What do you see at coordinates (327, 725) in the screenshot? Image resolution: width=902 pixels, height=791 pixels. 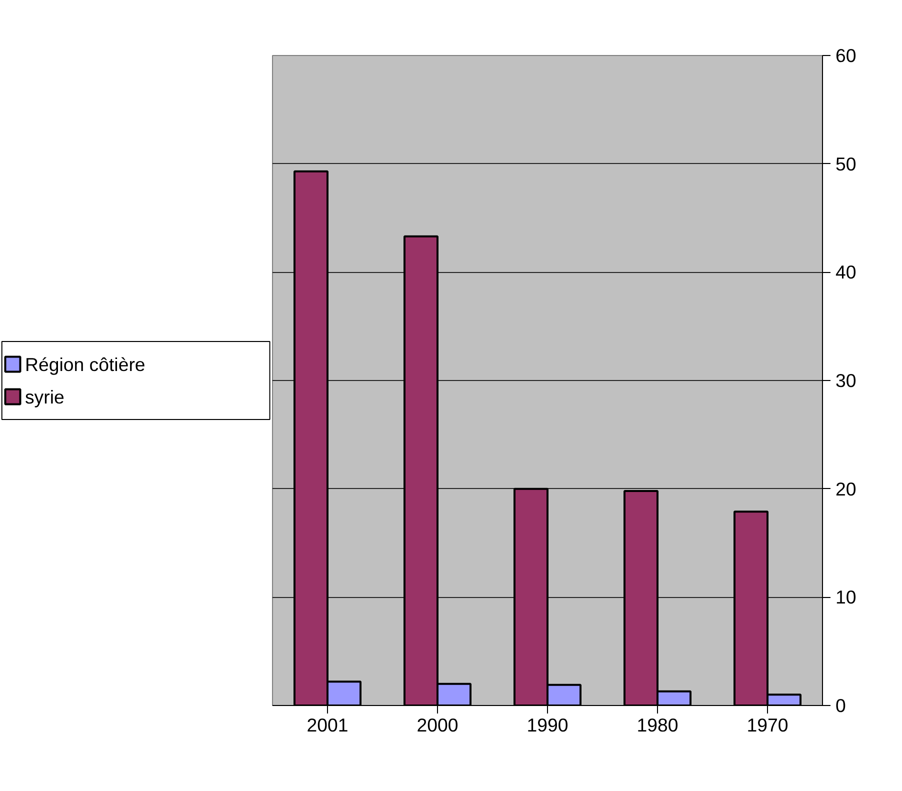 I see `x-tick-label: 2001` at bounding box center [327, 725].